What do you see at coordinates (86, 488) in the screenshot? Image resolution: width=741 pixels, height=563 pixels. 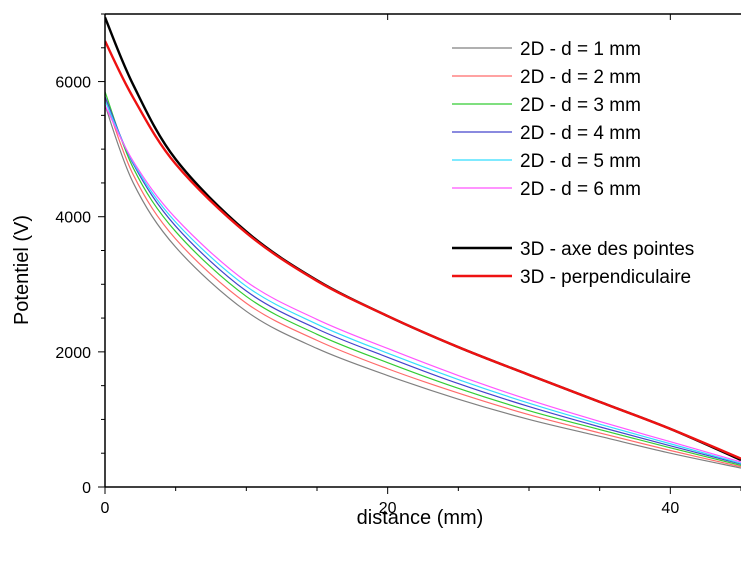 I see `y-tick-label: 0` at bounding box center [86, 488].